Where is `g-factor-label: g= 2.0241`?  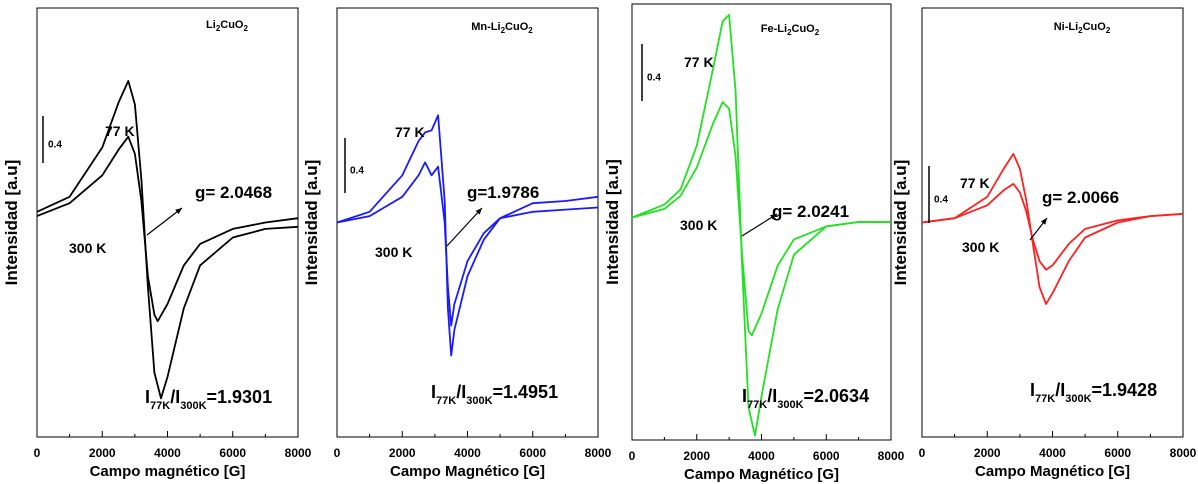
g-factor-label: g= 2.0241 is located at coordinates (810, 211).